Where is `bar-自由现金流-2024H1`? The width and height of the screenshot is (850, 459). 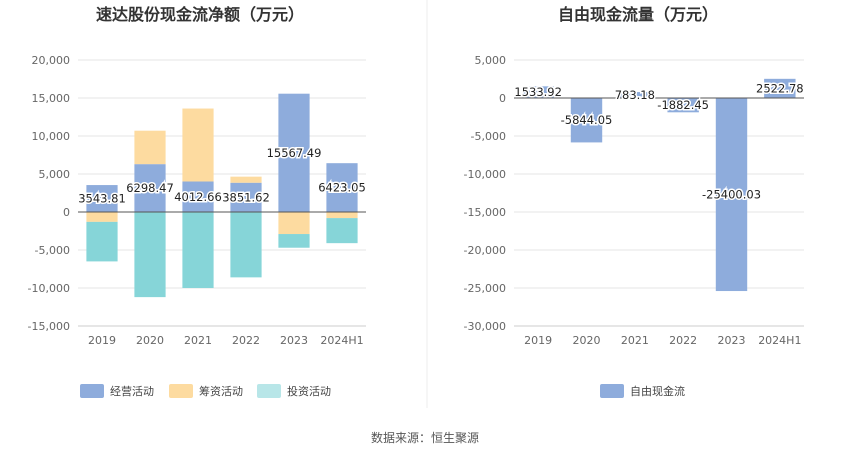
bar-自由现金流-2024H1 is located at coordinates (780, 88).